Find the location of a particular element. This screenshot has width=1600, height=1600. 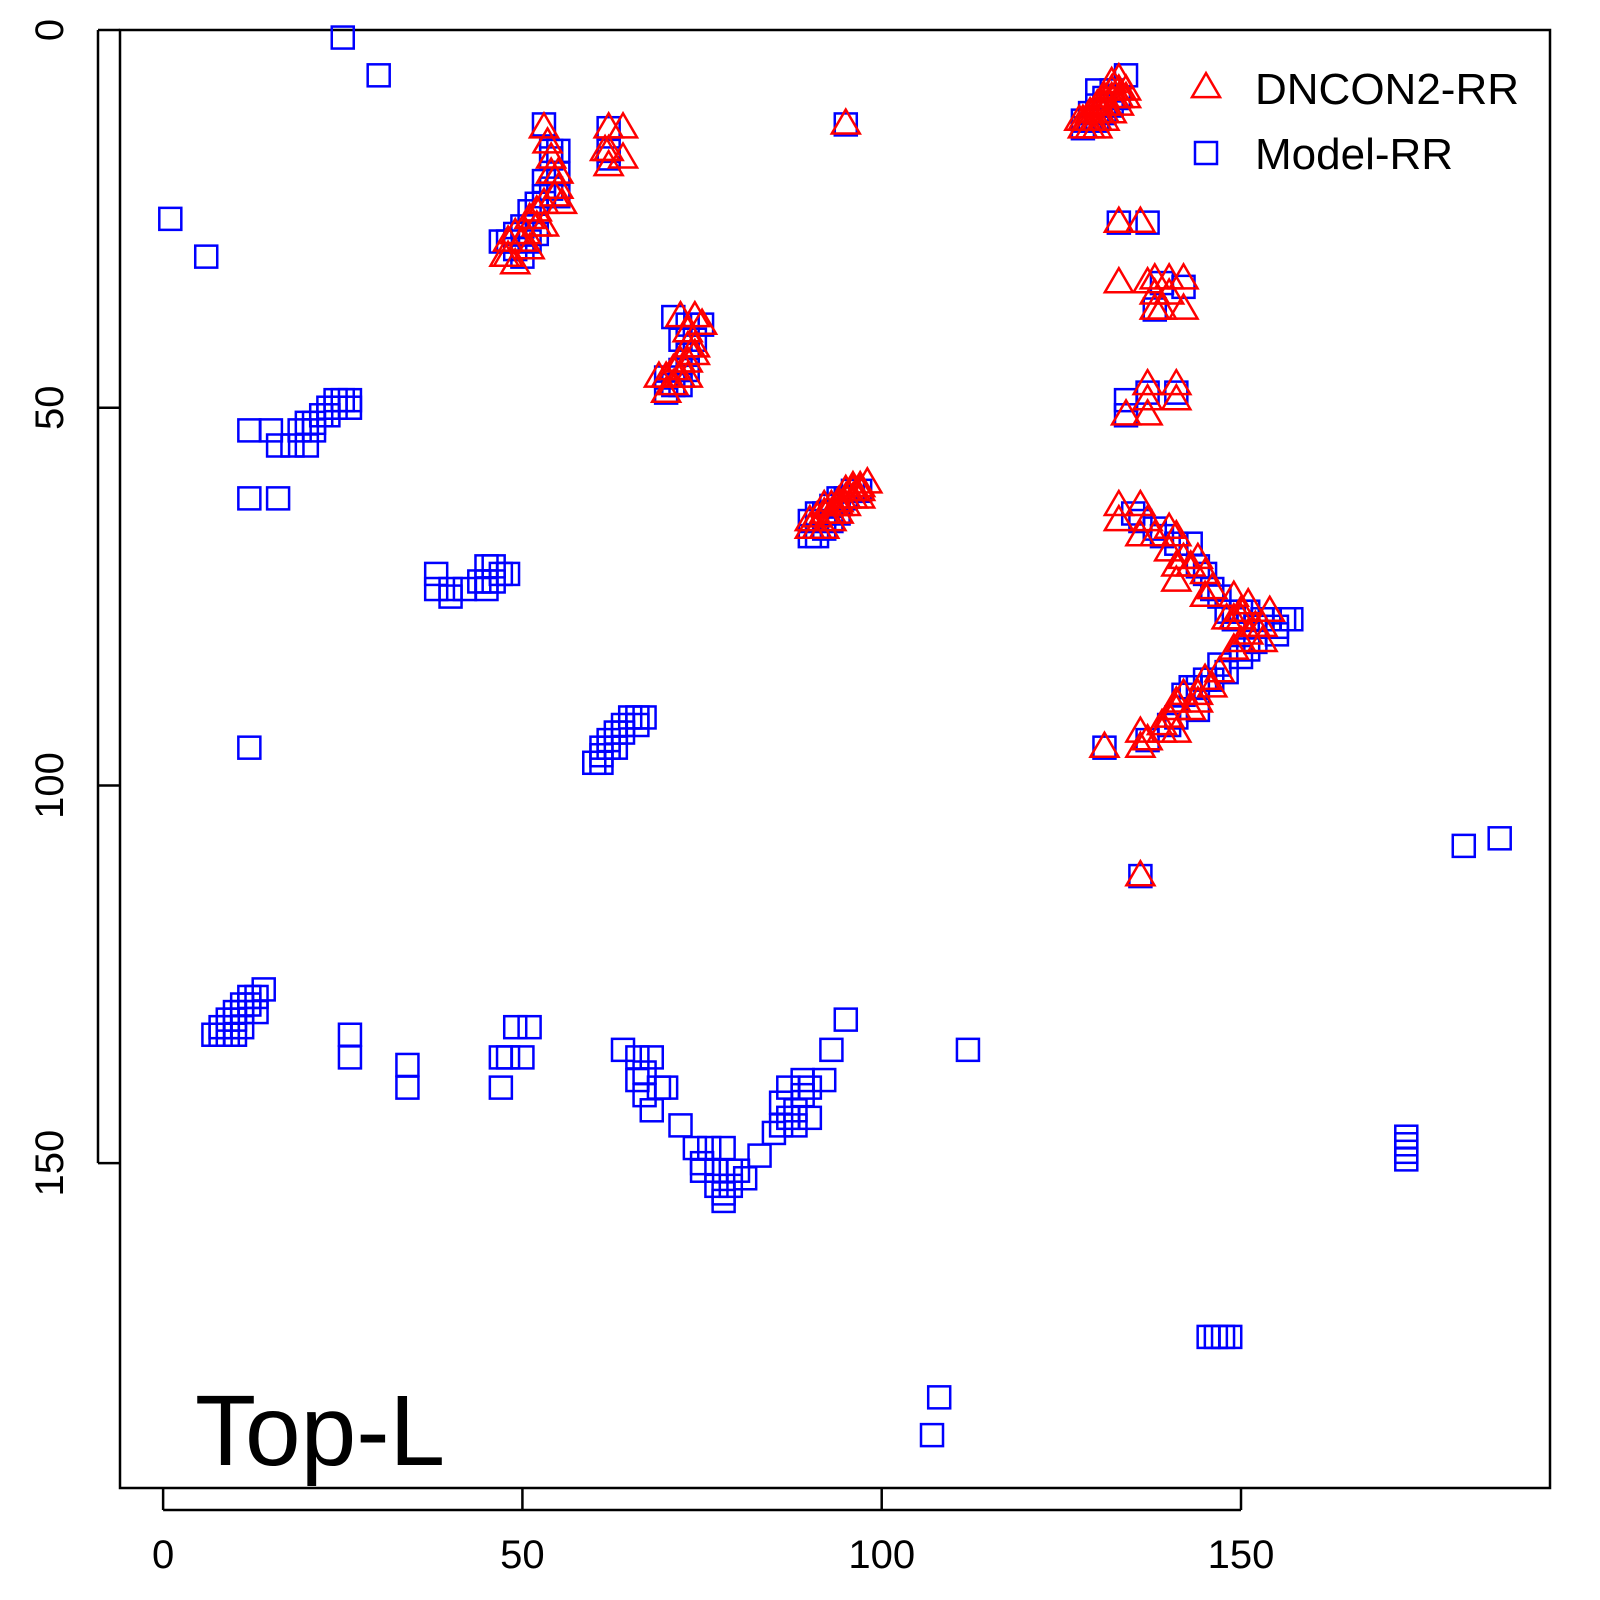

panel-annotation: Top-L is located at coordinates (320, 1431).